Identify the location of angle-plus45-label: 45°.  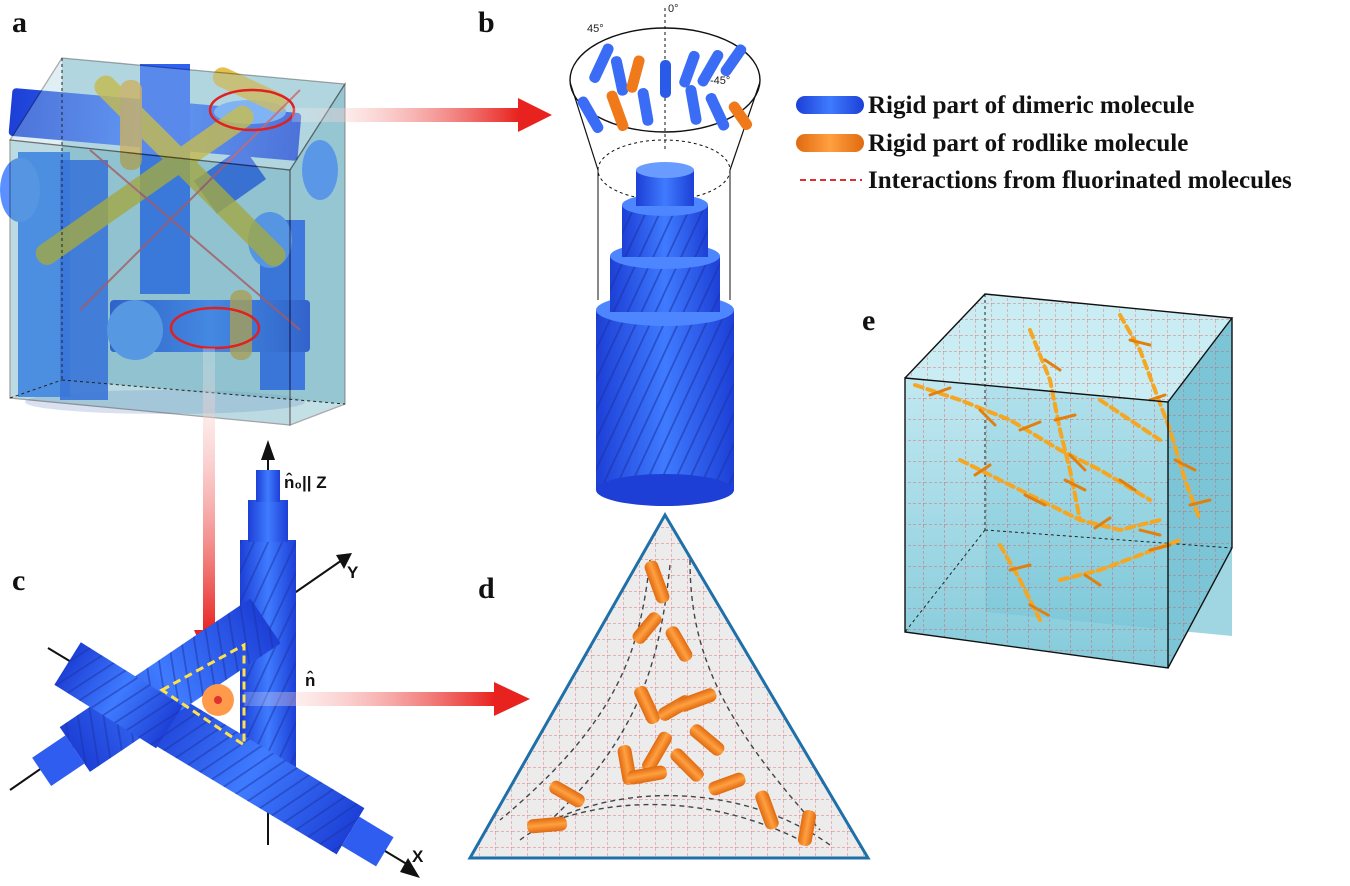
(595, 29).